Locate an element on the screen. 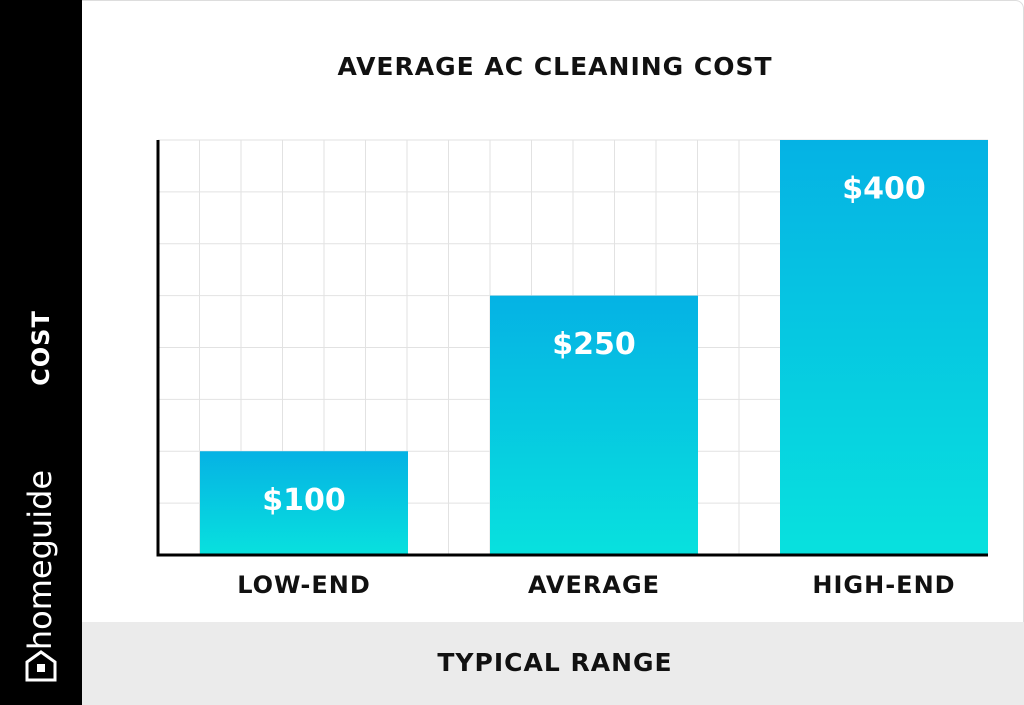  value-label: $100 is located at coordinates (304, 500).